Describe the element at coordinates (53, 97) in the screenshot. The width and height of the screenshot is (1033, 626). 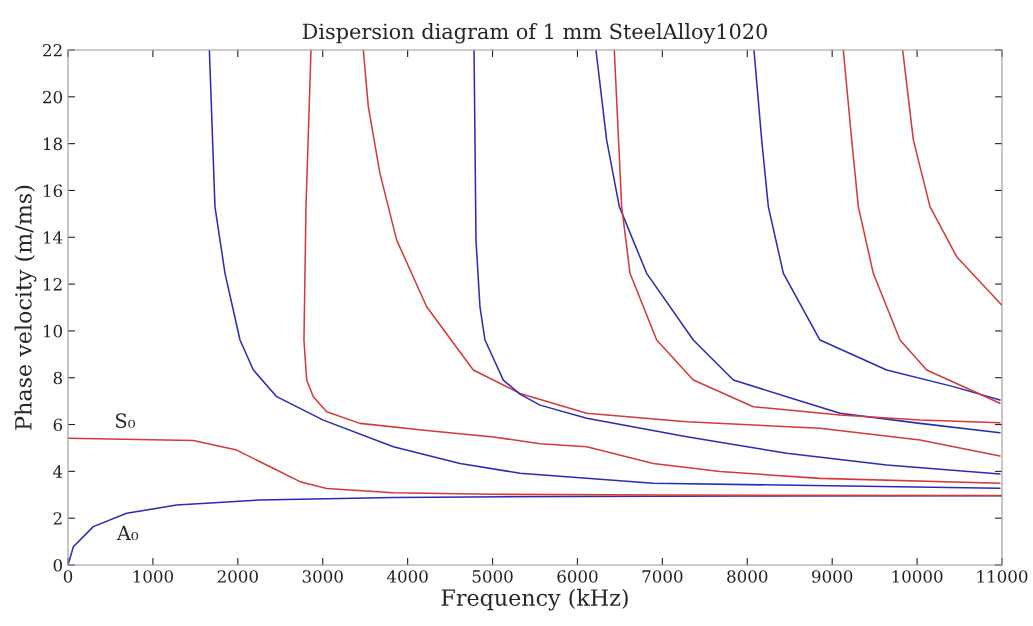
I see `y-tick-label: 20` at that location.